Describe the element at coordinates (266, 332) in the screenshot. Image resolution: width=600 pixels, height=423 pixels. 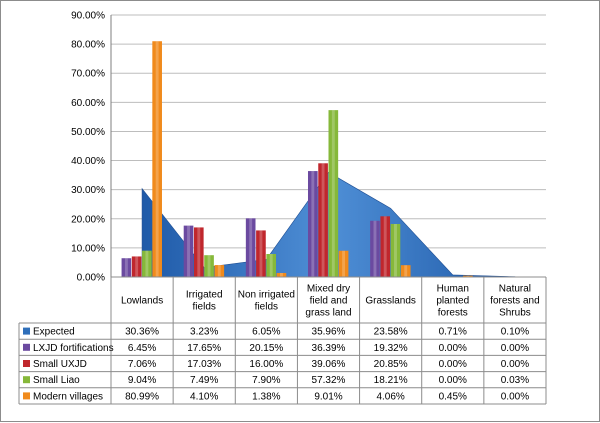
I see `table-cell-value: 6.05%` at that location.